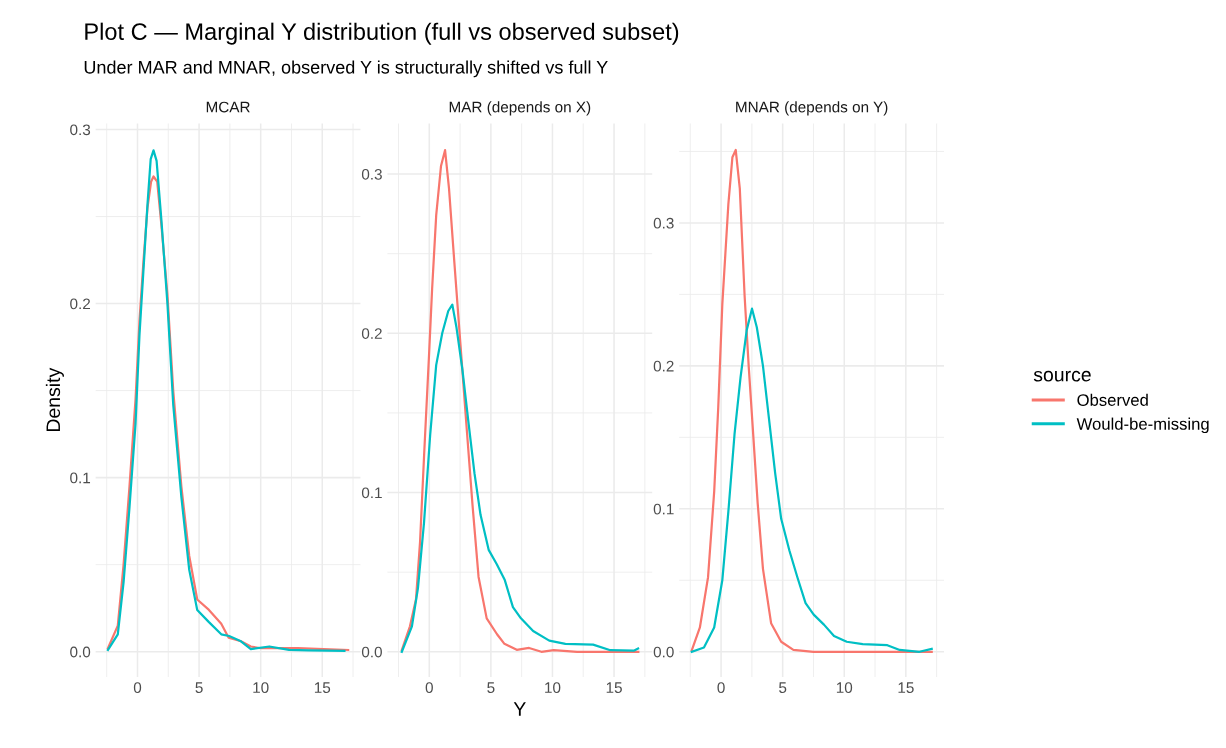  Describe the element at coordinates (228, 107) in the screenshot. I see `chart-title: MCAR` at that location.